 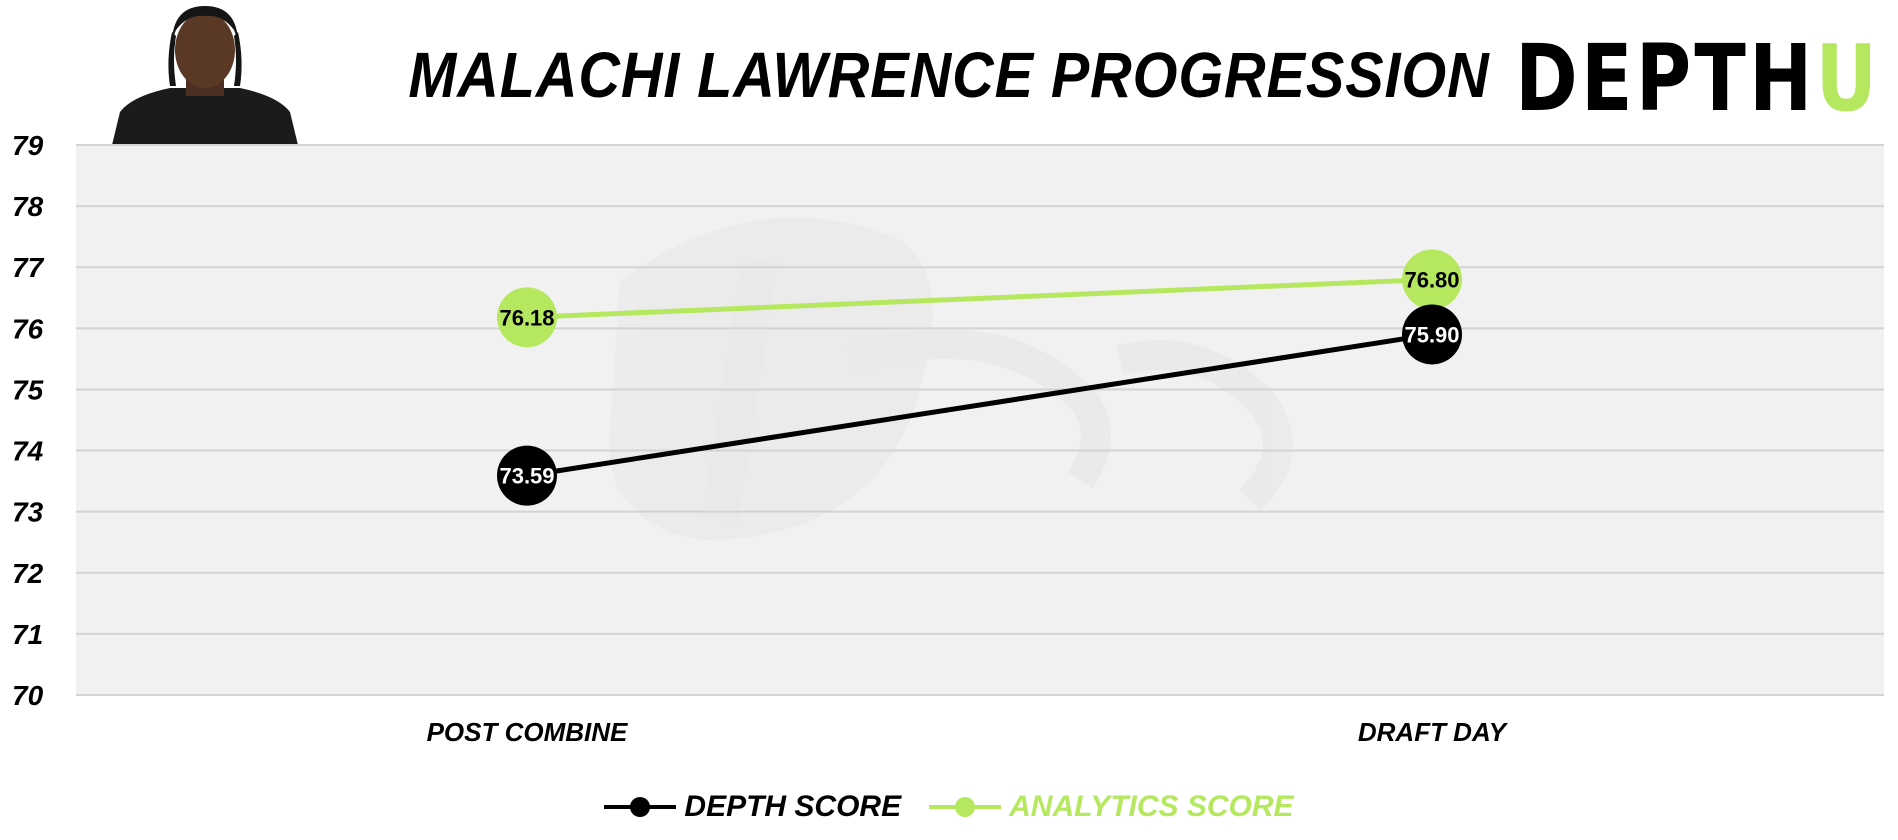 I want to click on data-label: 76.80, so click(x=1431, y=279).